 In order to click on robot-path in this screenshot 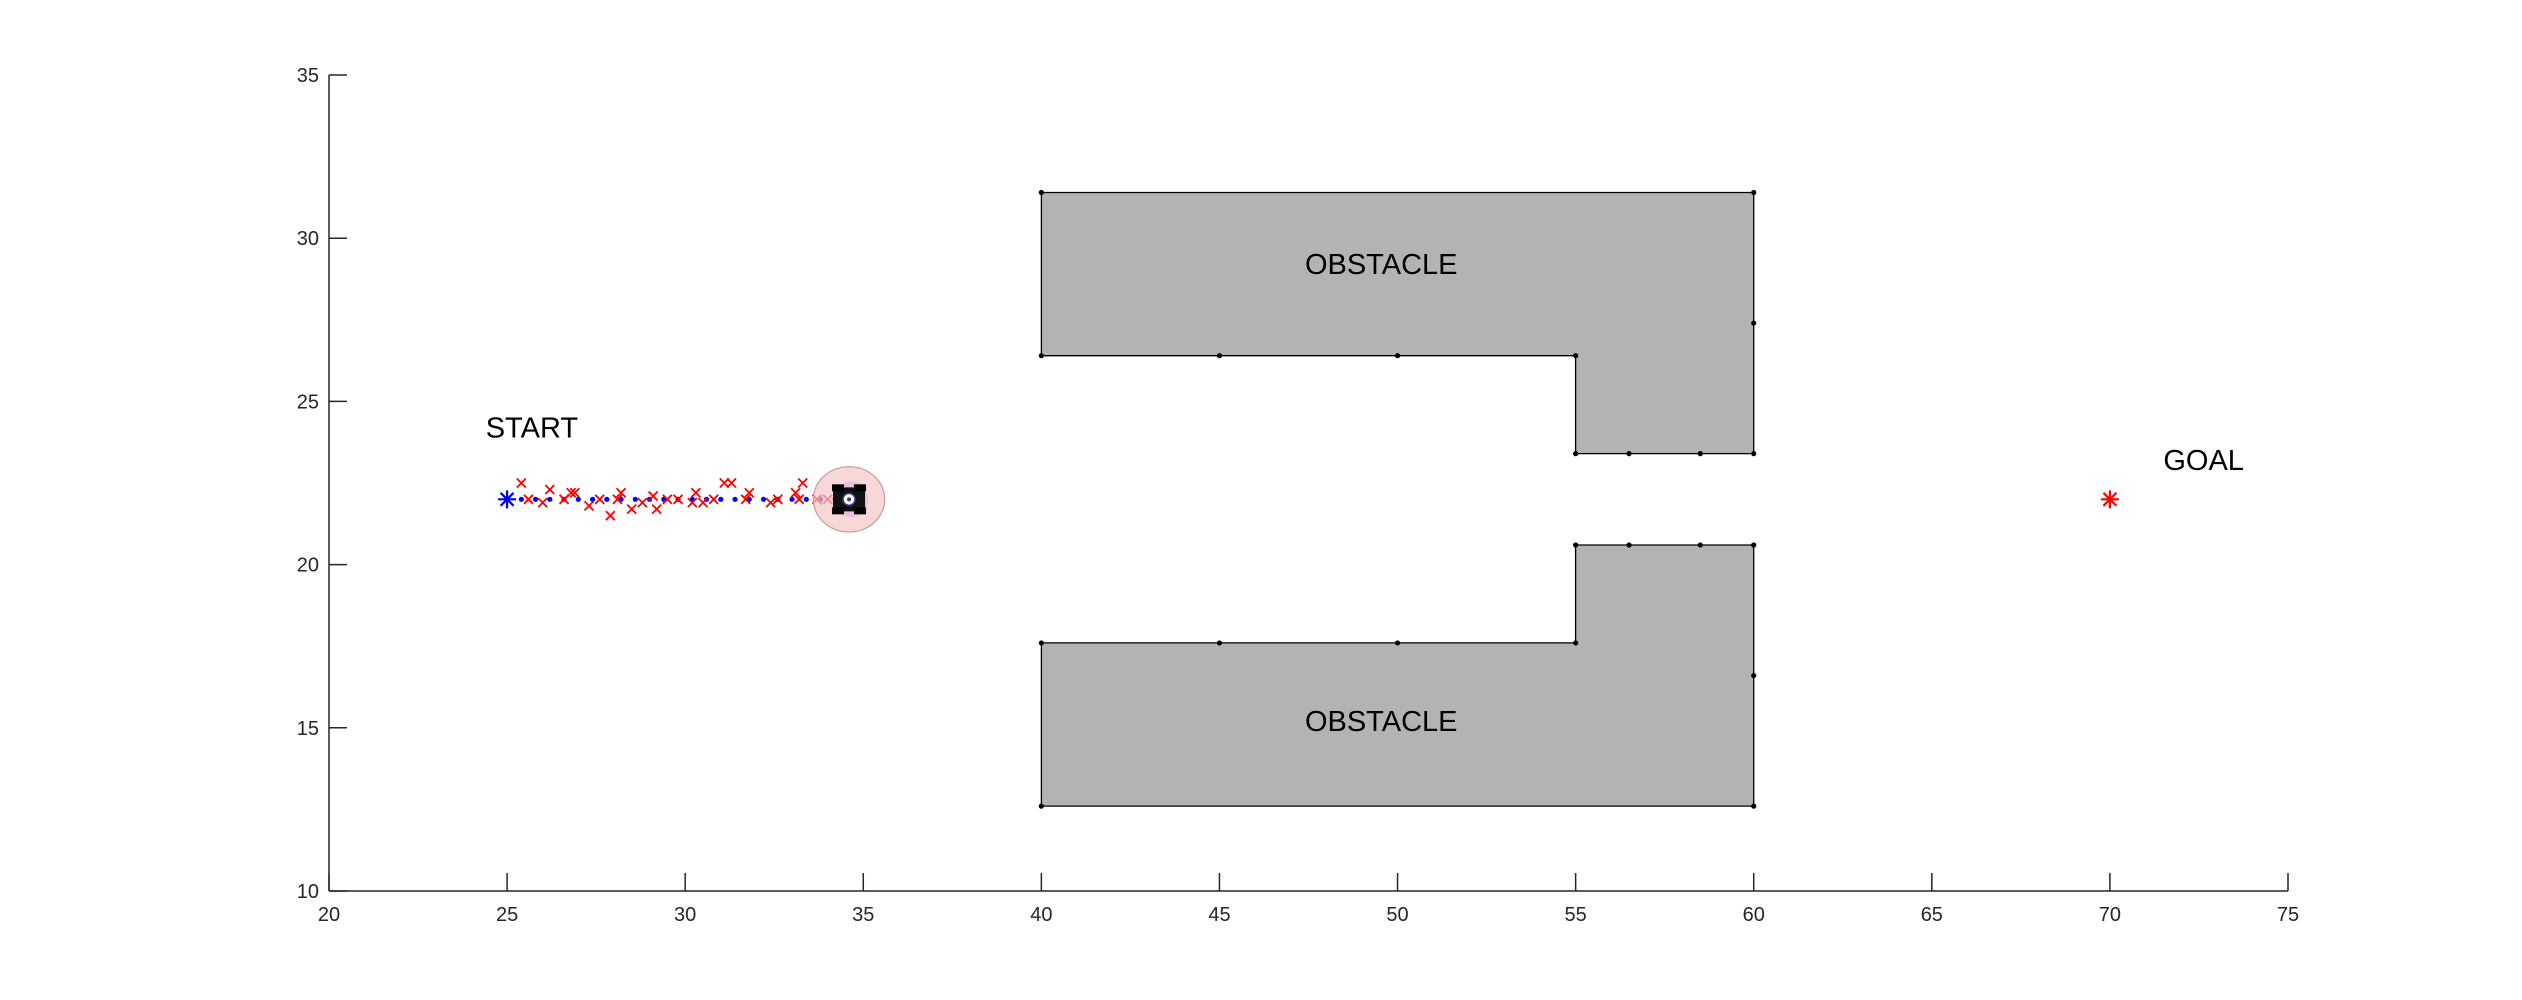, I will do `click(671, 499)`.